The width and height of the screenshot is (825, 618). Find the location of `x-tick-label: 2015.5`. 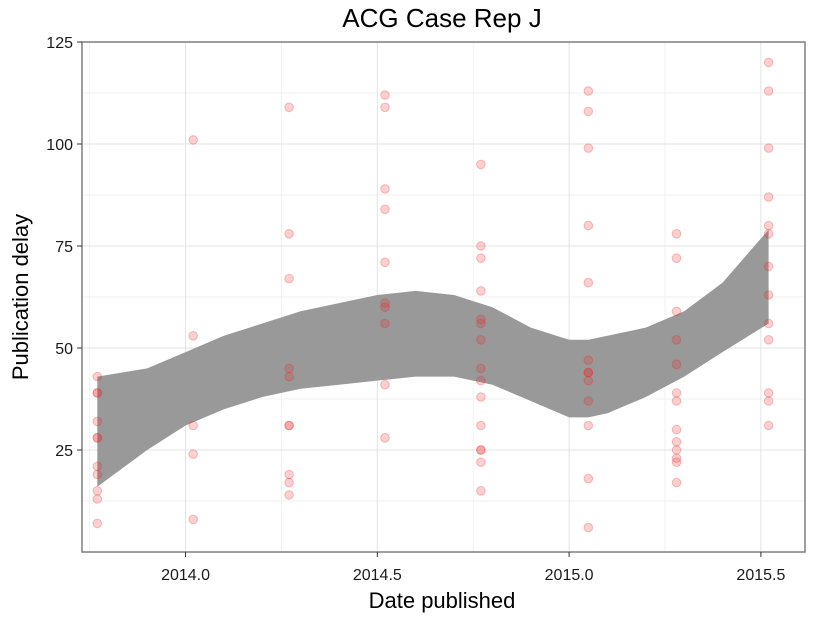

x-tick-label: 2015.5 is located at coordinates (760, 575).